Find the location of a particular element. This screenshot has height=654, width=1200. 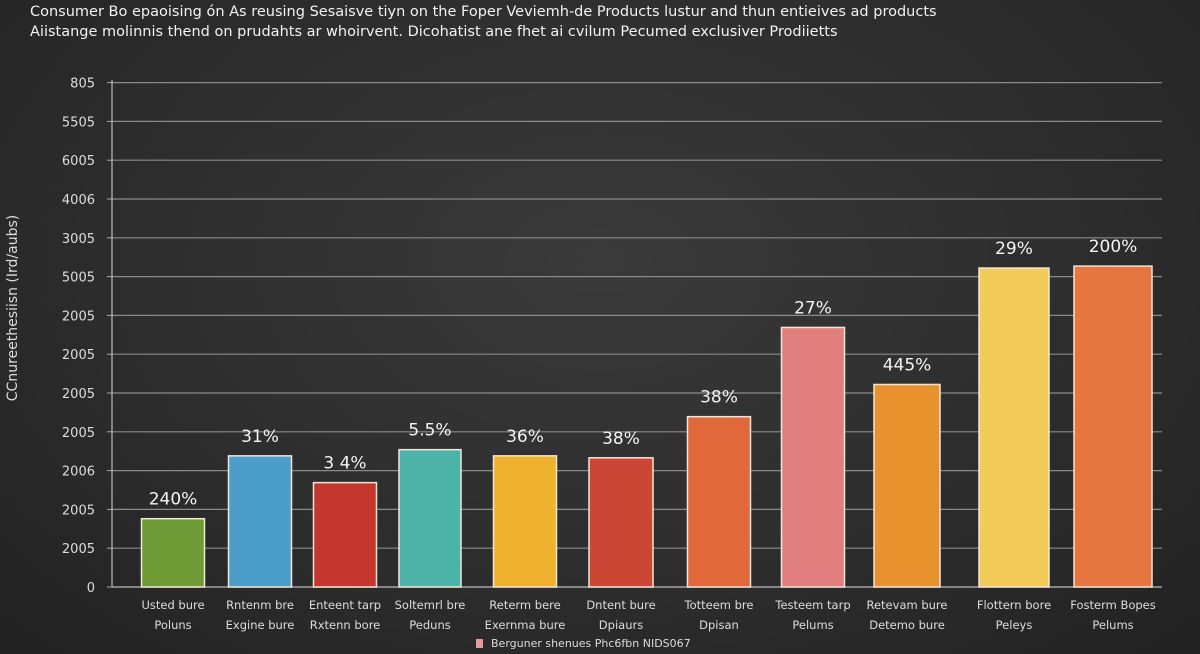

data-label: 36% is located at coordinates (525, 437).